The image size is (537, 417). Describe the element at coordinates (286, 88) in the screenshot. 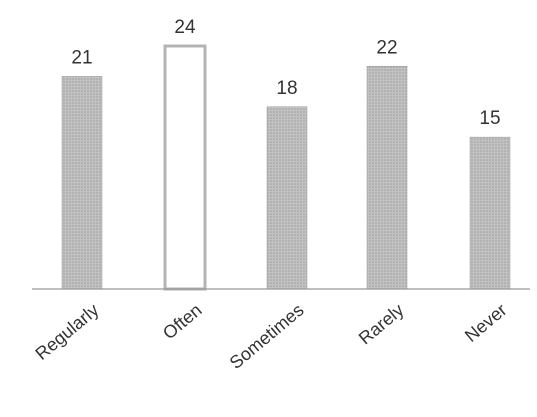

I see `data-label-sometimes: 18` at that location.